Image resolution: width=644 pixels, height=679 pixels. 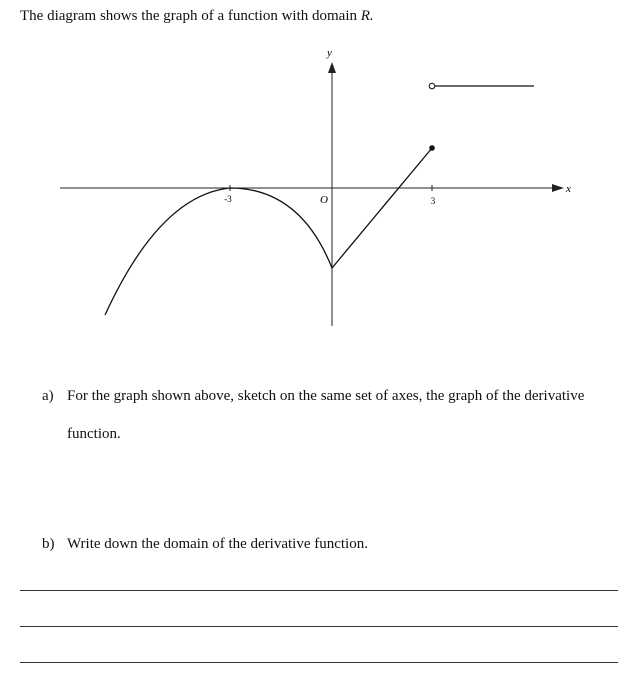 I want to click on intro-domain: R., so click(x=367, y=16).